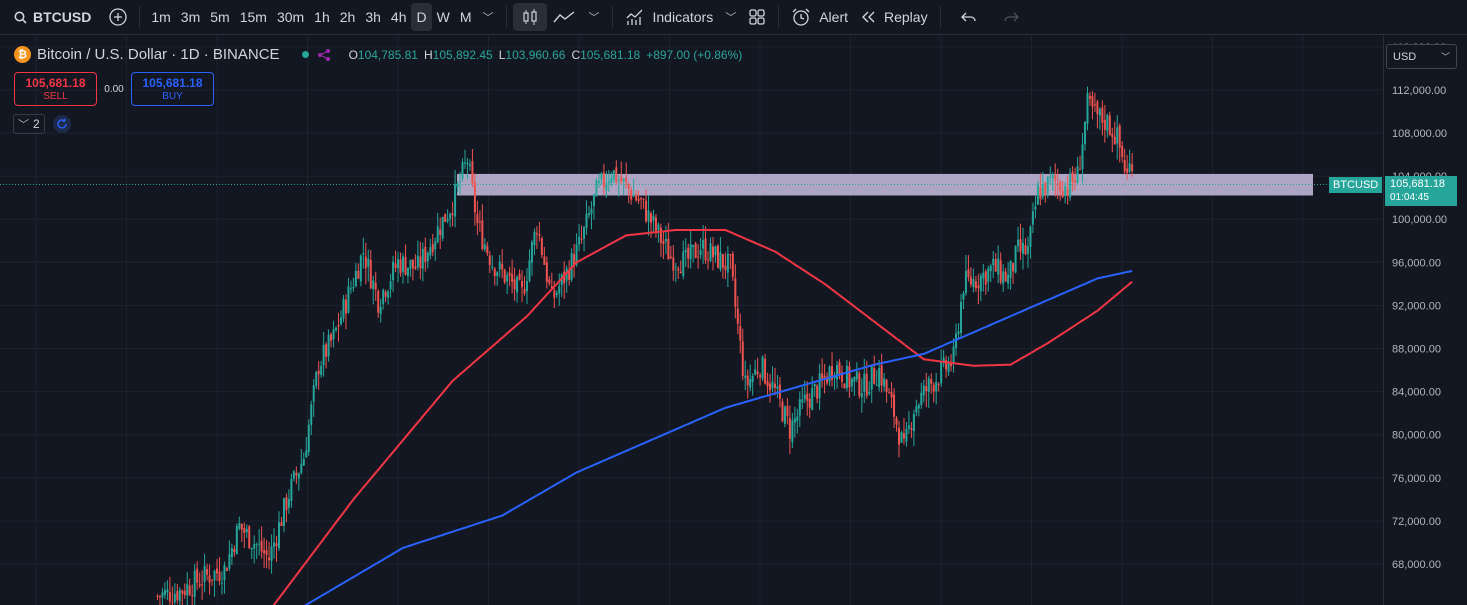  I want to click on indicators-button: Indicators, so click(669, 17).